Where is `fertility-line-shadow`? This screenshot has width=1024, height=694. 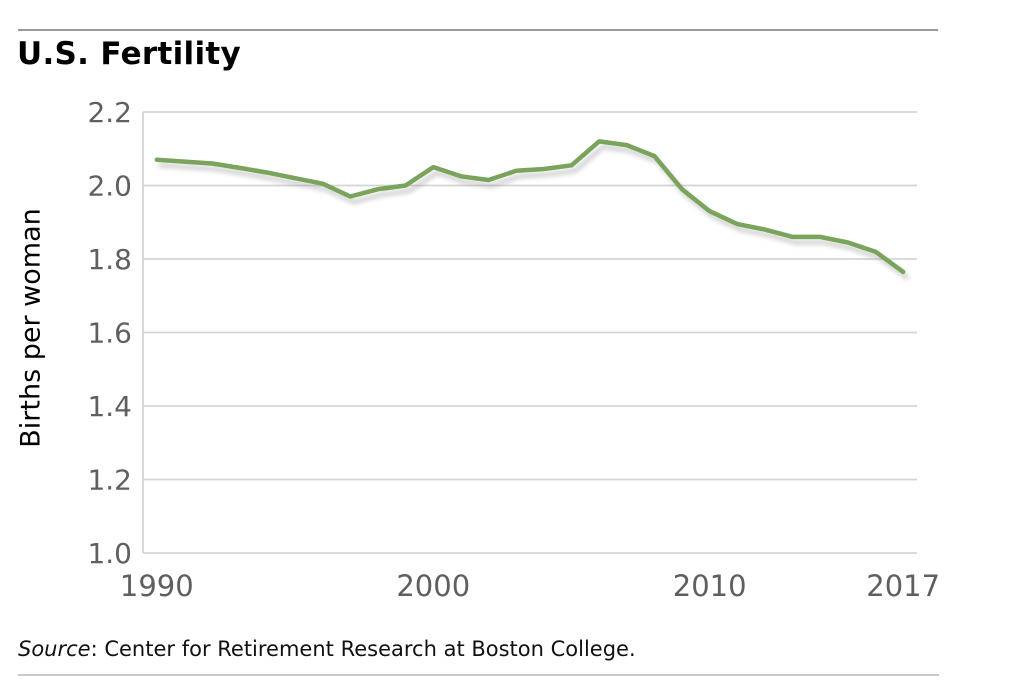
fertility-line-shadow is located at coordinates (533, 212).